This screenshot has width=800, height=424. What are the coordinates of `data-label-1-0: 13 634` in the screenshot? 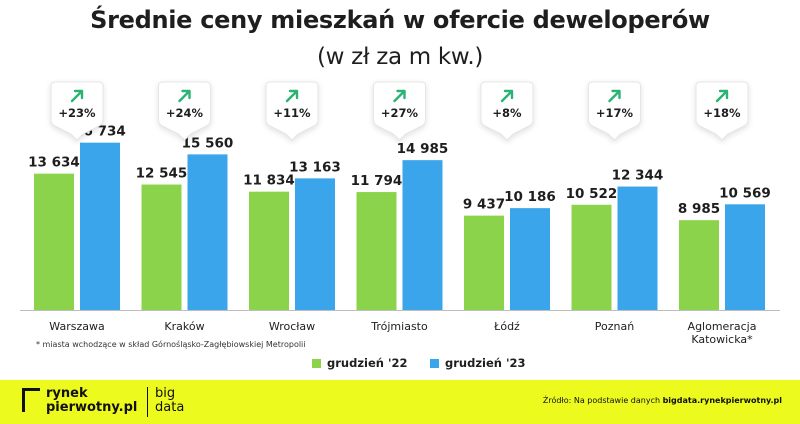 It's located at (54, 163).